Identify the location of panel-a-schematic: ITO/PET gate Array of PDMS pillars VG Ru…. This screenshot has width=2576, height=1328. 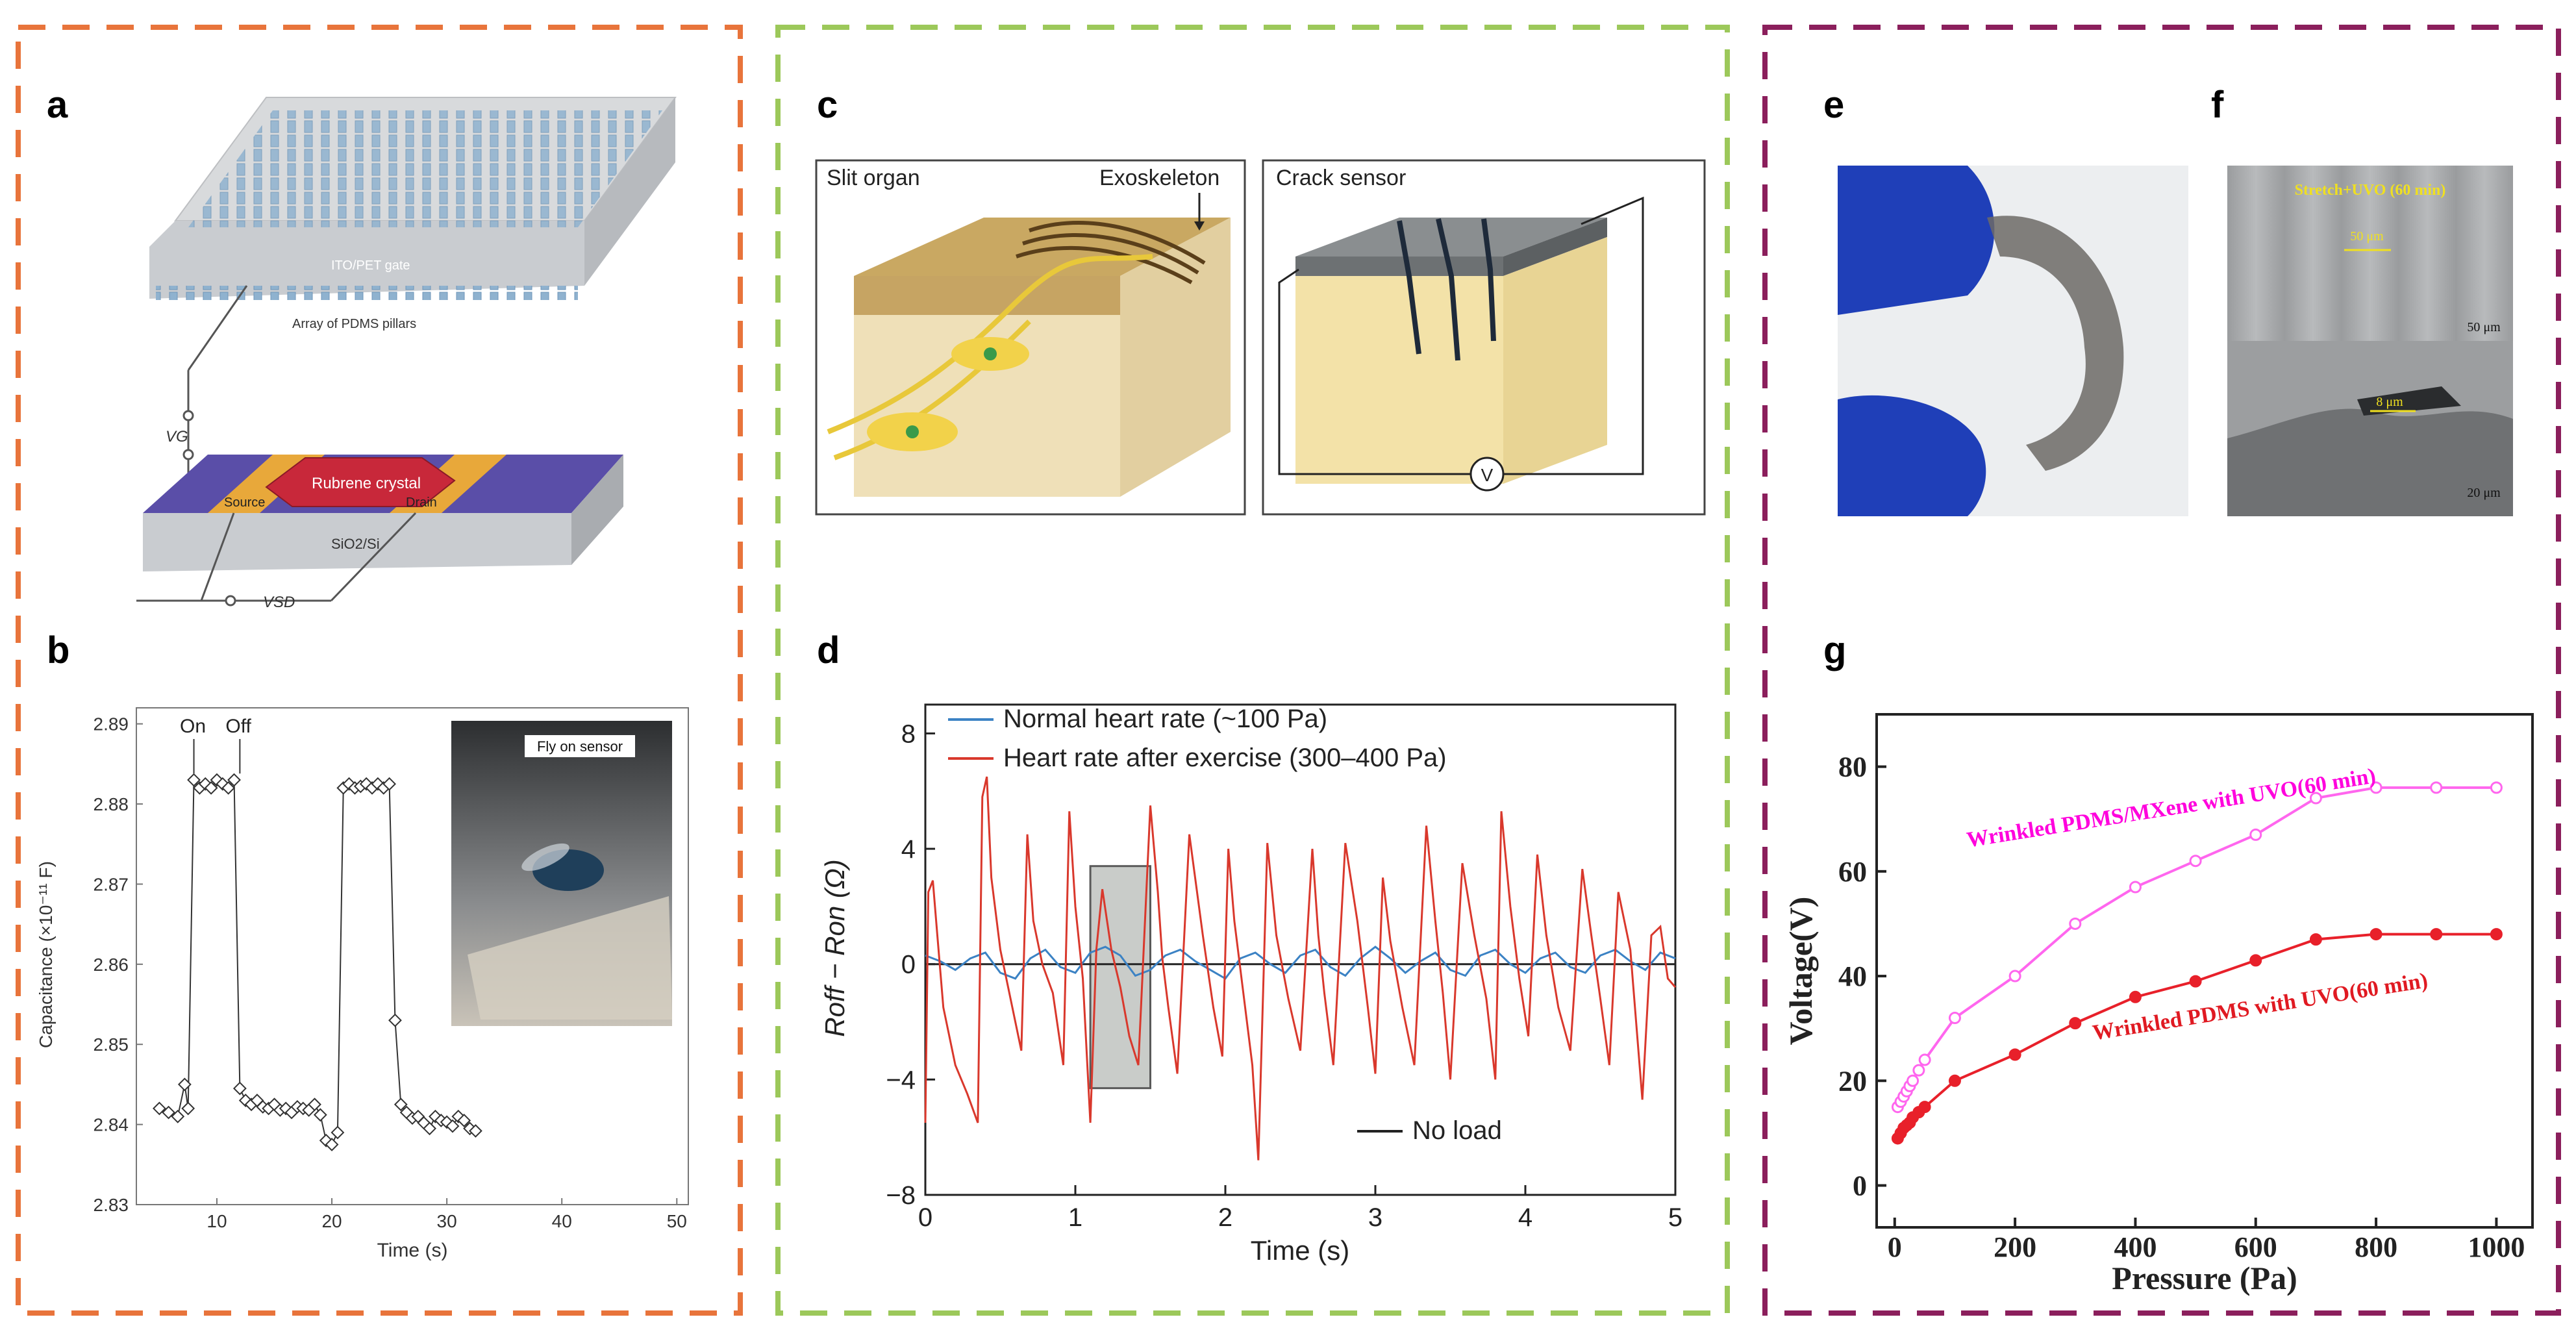
(406, 354).